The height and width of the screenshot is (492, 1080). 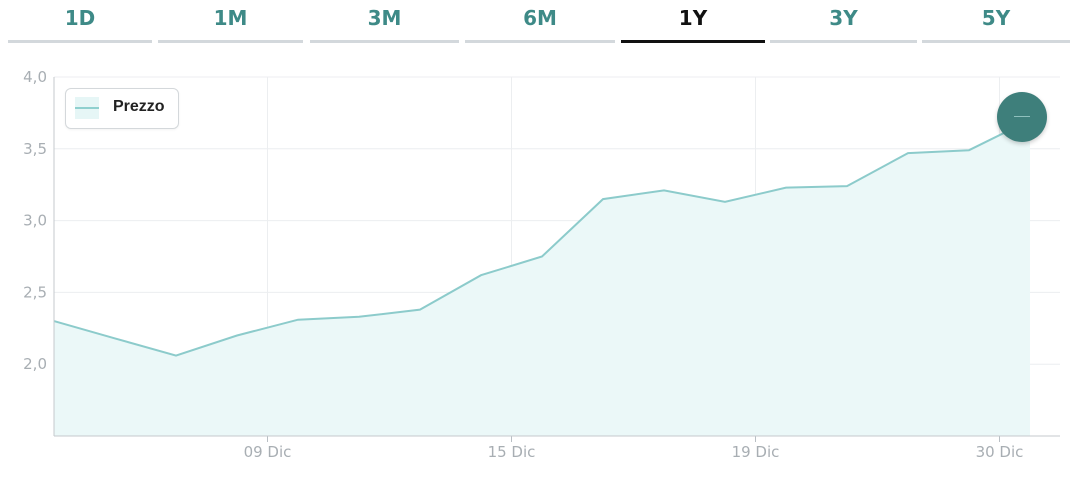 What do you see at coordinates (1000, 452) in the screenshot?
I see `x-tick-label: 30 Dic` at bounding box center [1000, 452].